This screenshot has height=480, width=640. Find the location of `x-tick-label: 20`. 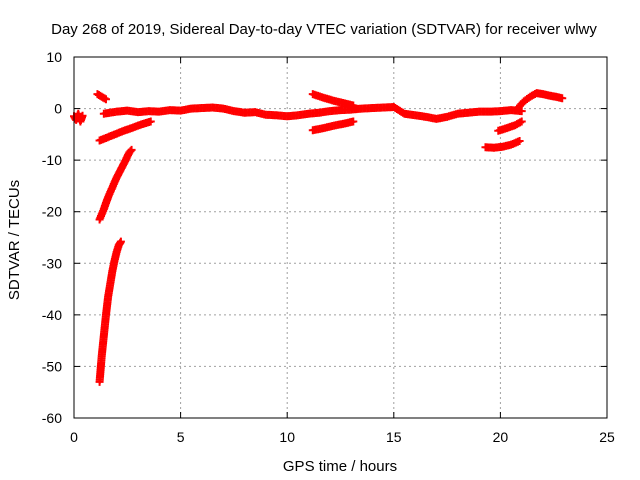

x-tick-label: 20 is located at coordinates (501, 437).